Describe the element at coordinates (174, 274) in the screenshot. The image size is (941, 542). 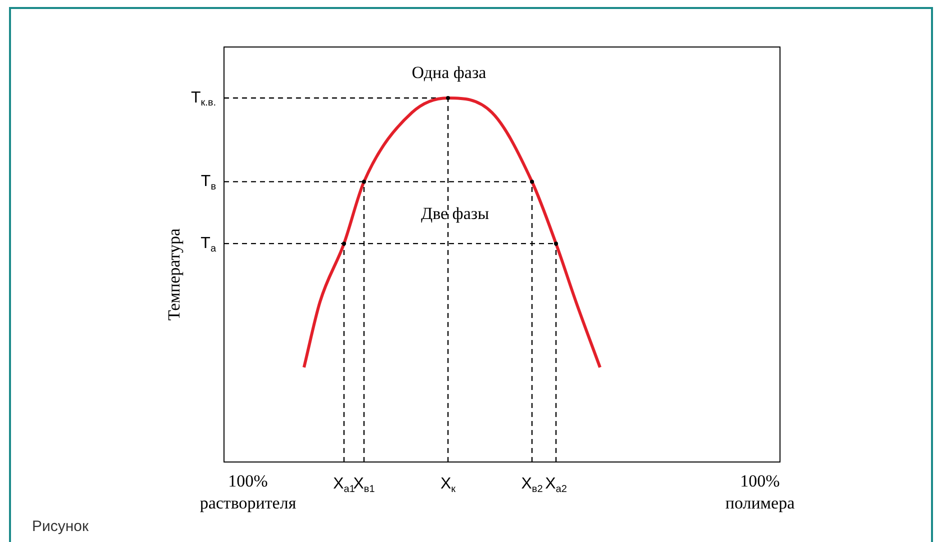
I see `y-axis-title: Температура` at that location.